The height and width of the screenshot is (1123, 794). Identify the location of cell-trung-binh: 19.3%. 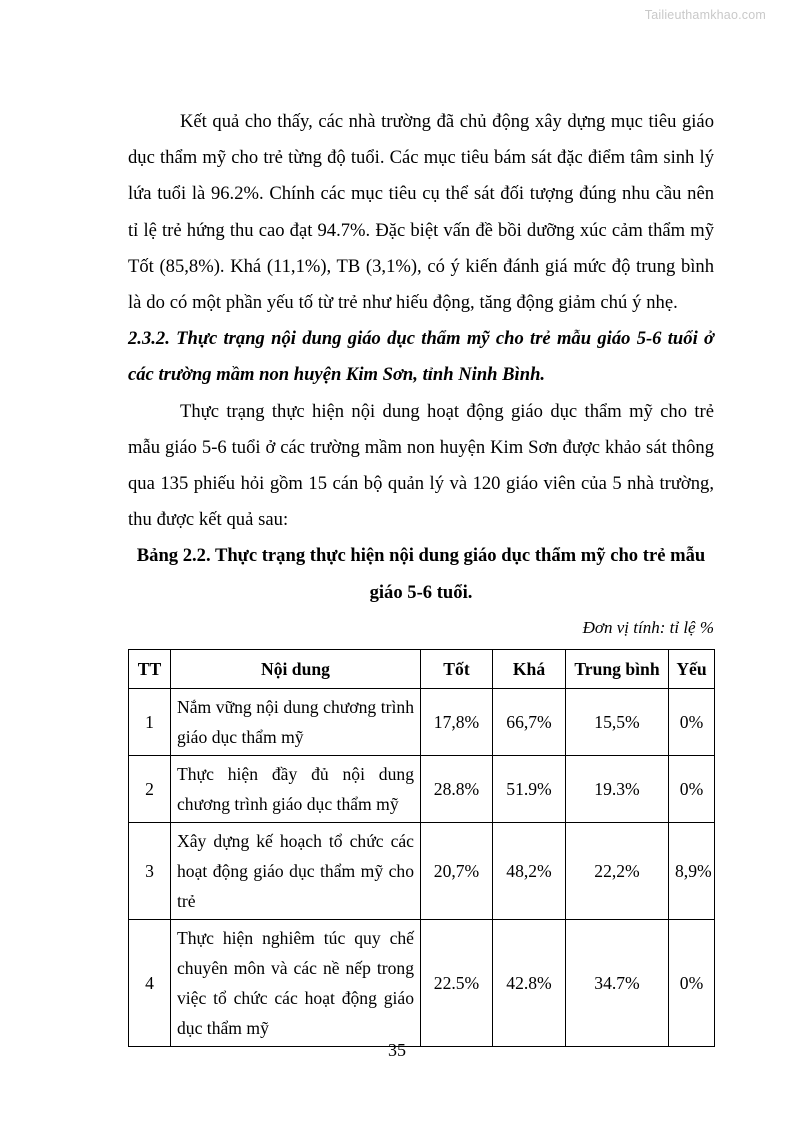
(617, 788).